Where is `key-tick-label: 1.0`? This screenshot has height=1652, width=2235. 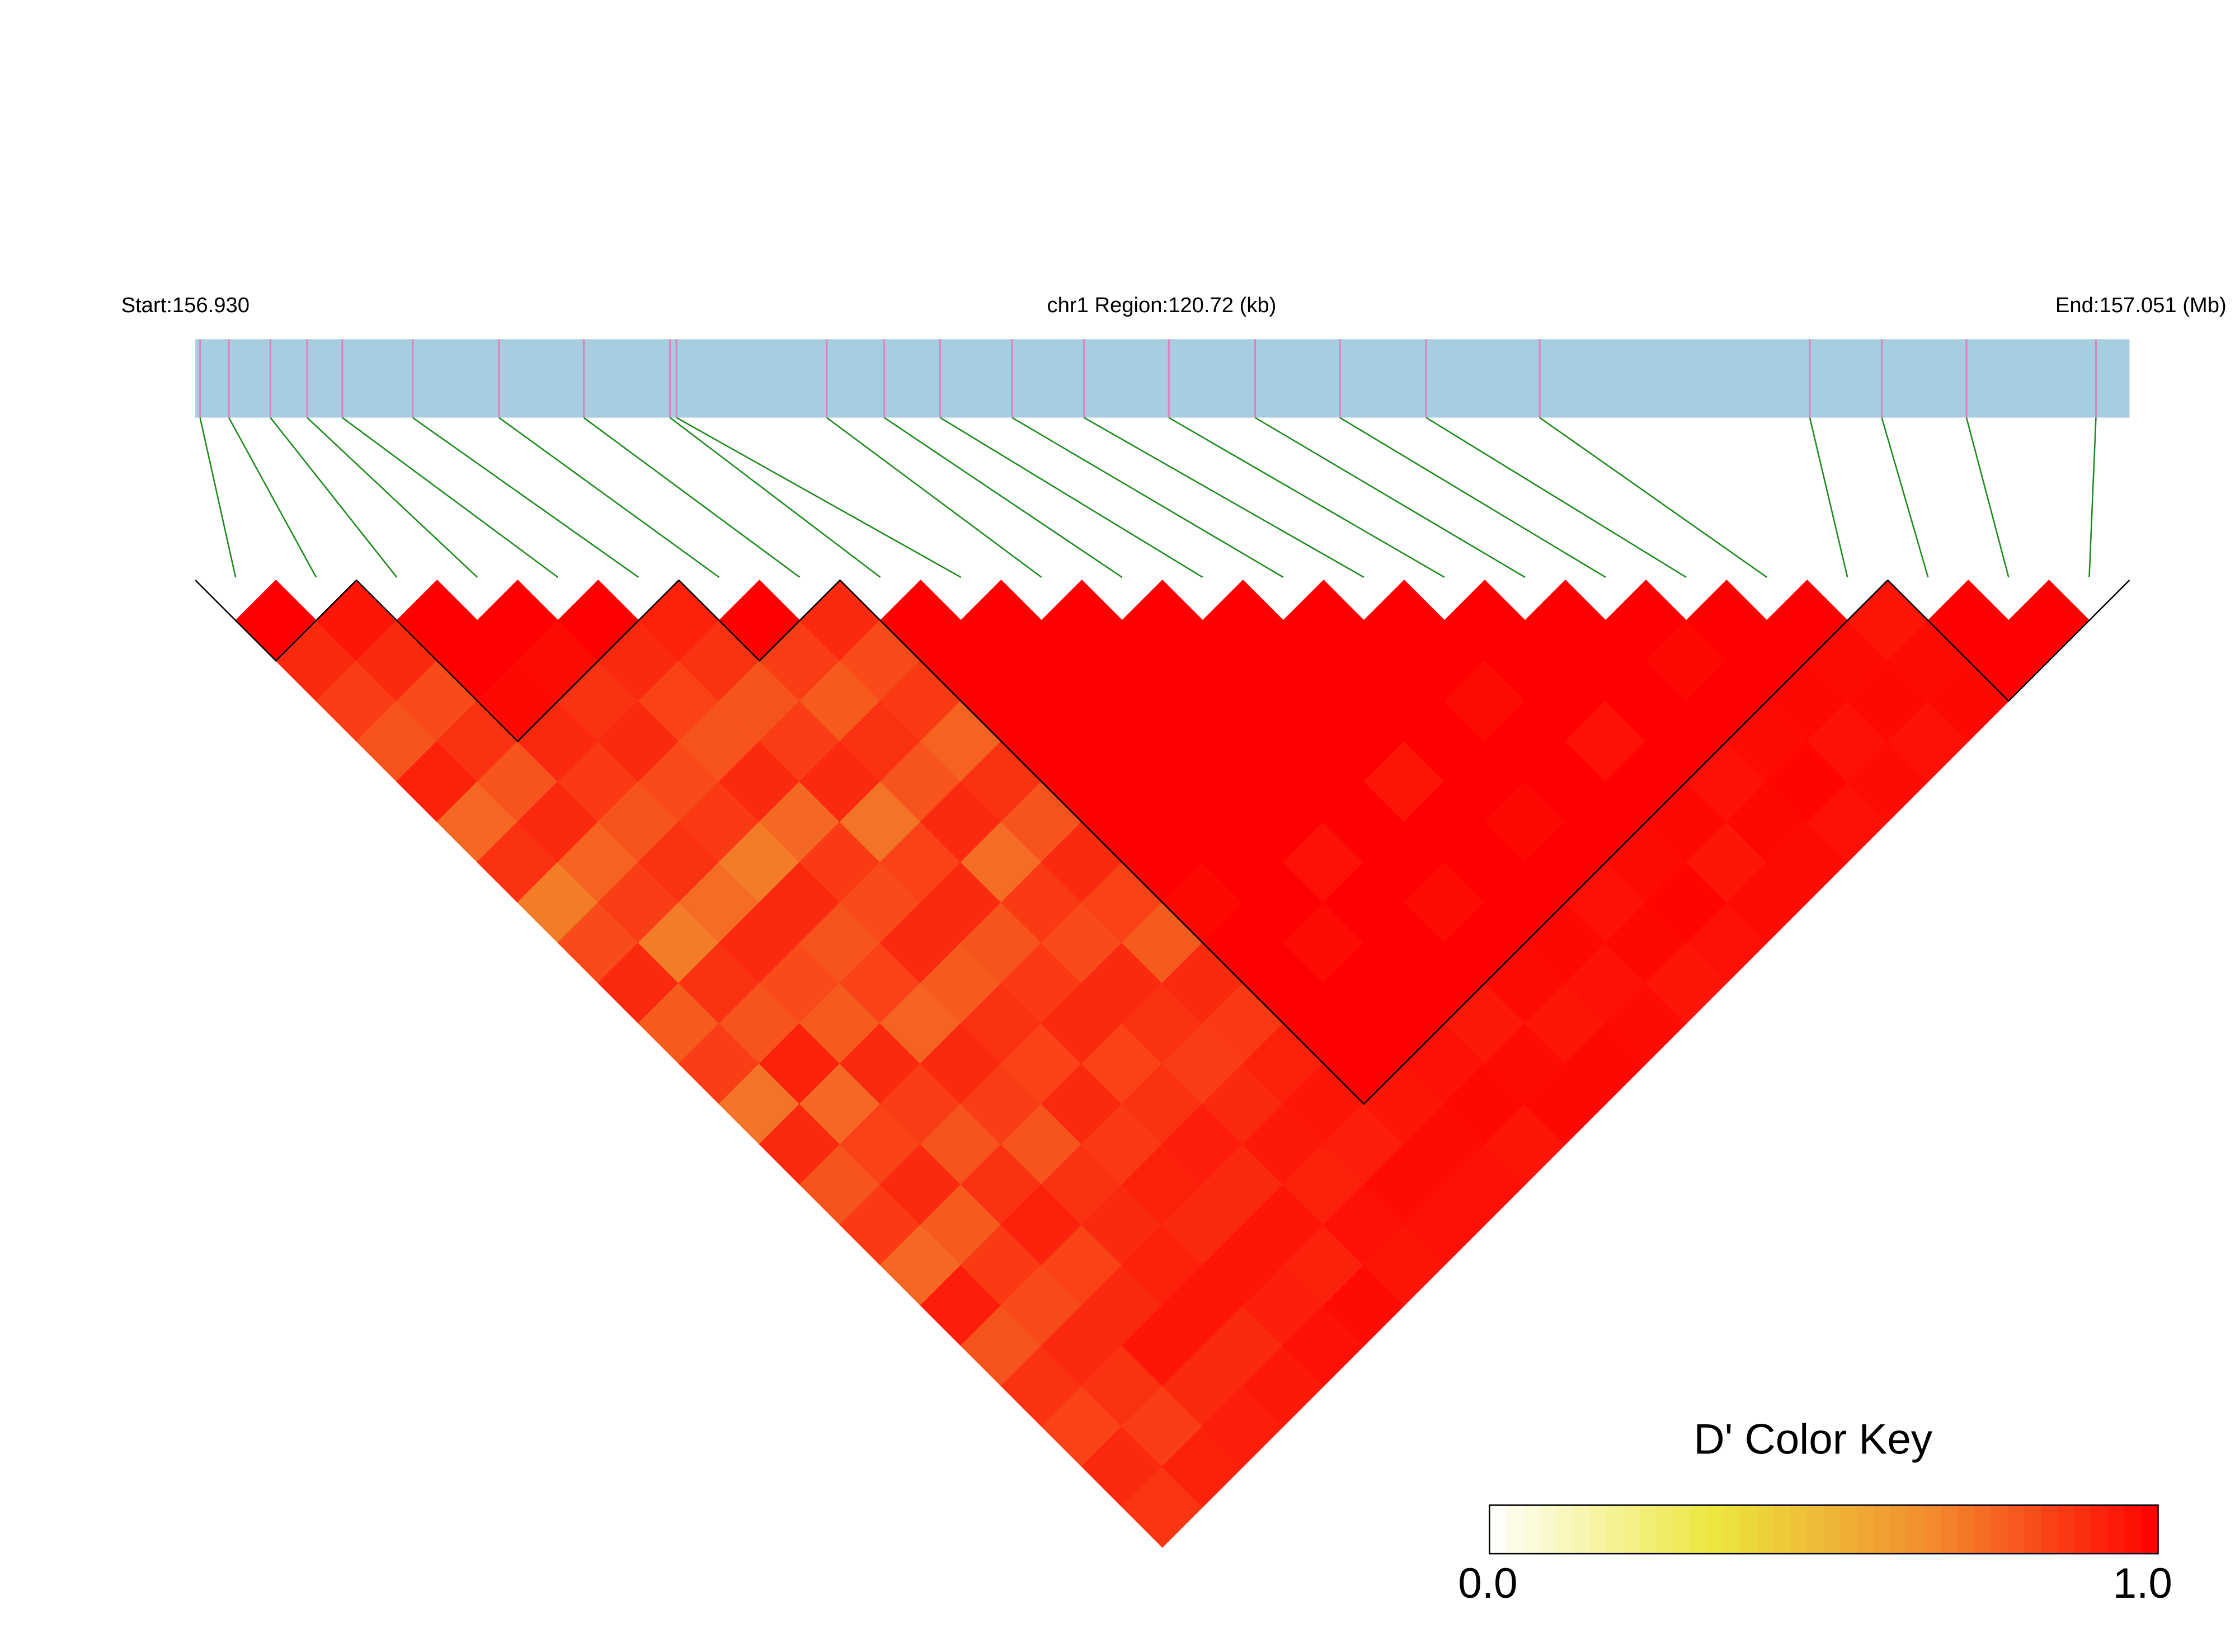 key-tick-label: 1.0 is located at coordinates (2142, 1584).